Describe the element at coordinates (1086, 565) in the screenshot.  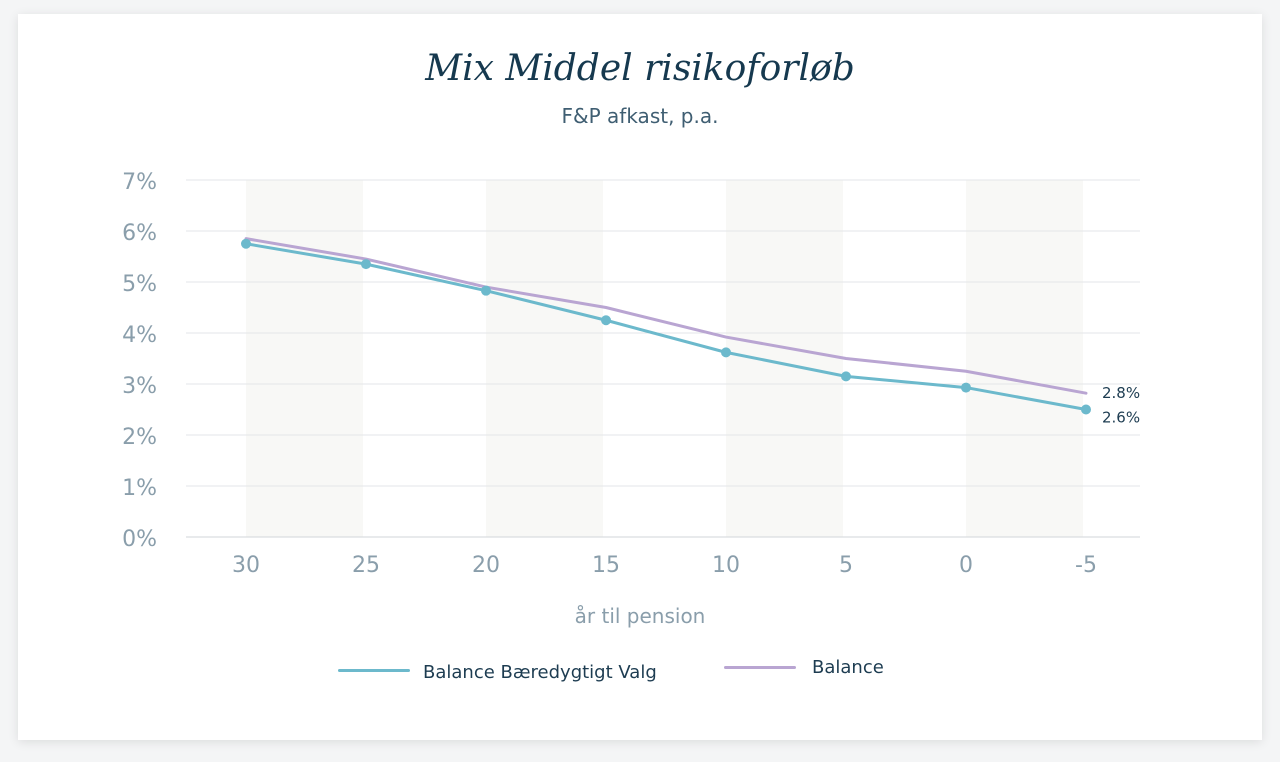
I see `x-tick-label: -5` at that location.